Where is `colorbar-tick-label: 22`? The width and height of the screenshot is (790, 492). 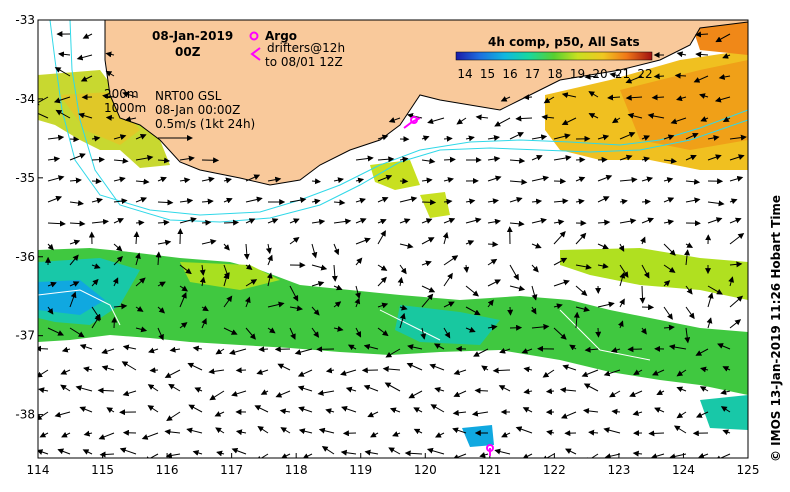 colorbar-tick-label: 22 is located at coordinates (644, 74).